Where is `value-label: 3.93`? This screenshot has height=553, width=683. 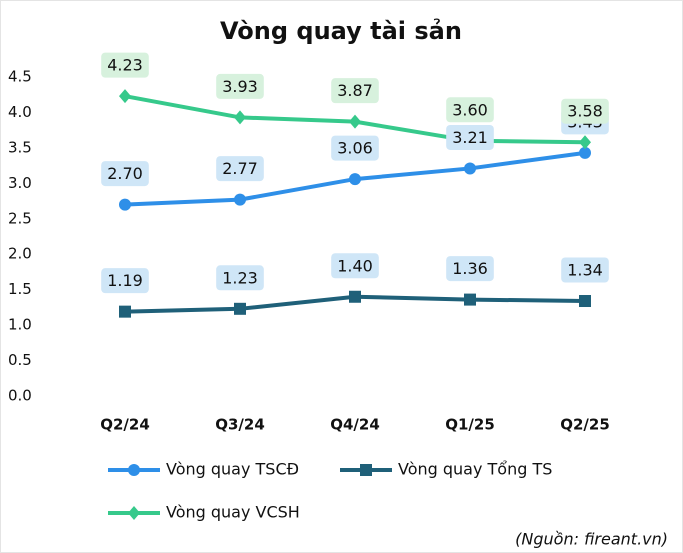
value-label: 3.93 is located at coordinates (240, 86).